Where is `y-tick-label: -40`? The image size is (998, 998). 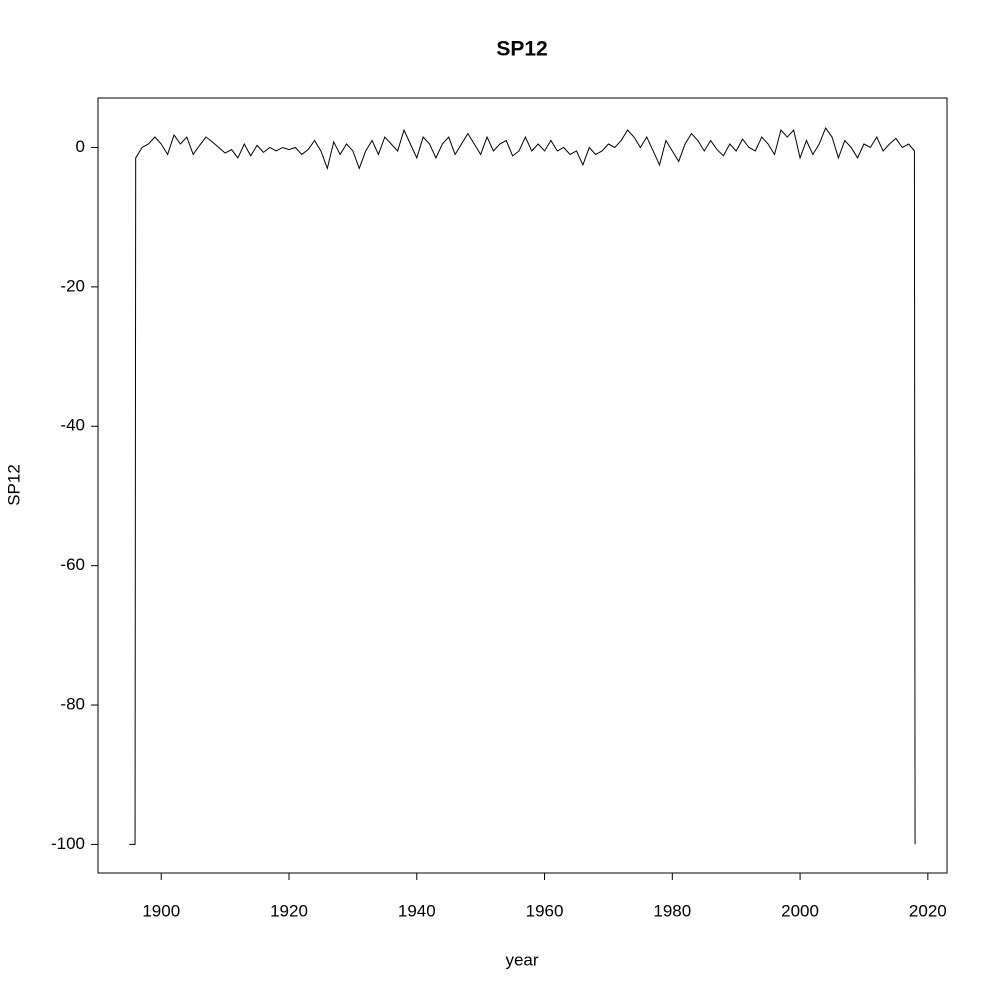 y-tick-label: -40 is located at coordinates (72, 425).